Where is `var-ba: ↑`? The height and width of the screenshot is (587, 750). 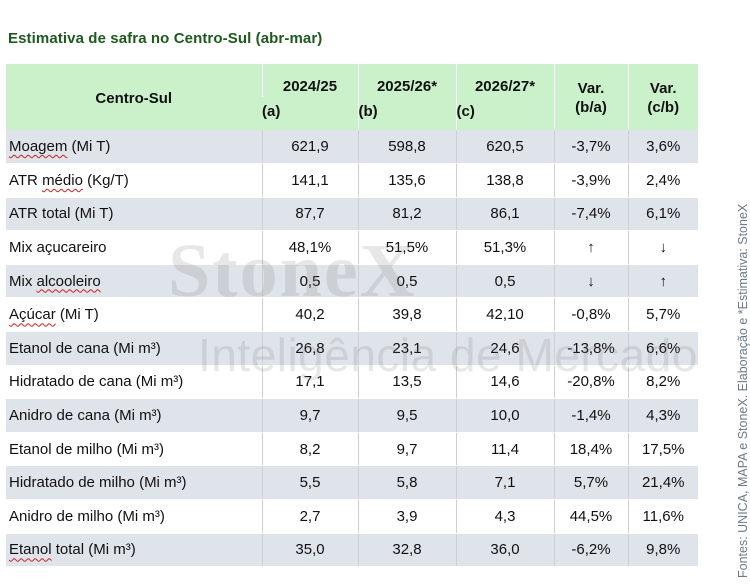
var-ba: ↑ is located at coordinates (590, 247).